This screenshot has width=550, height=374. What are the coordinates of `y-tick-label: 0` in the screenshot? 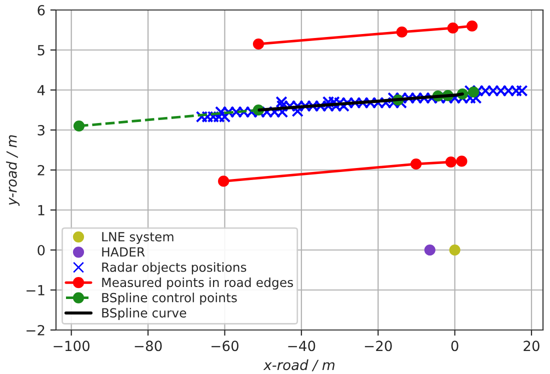 It's located at (41, 250).